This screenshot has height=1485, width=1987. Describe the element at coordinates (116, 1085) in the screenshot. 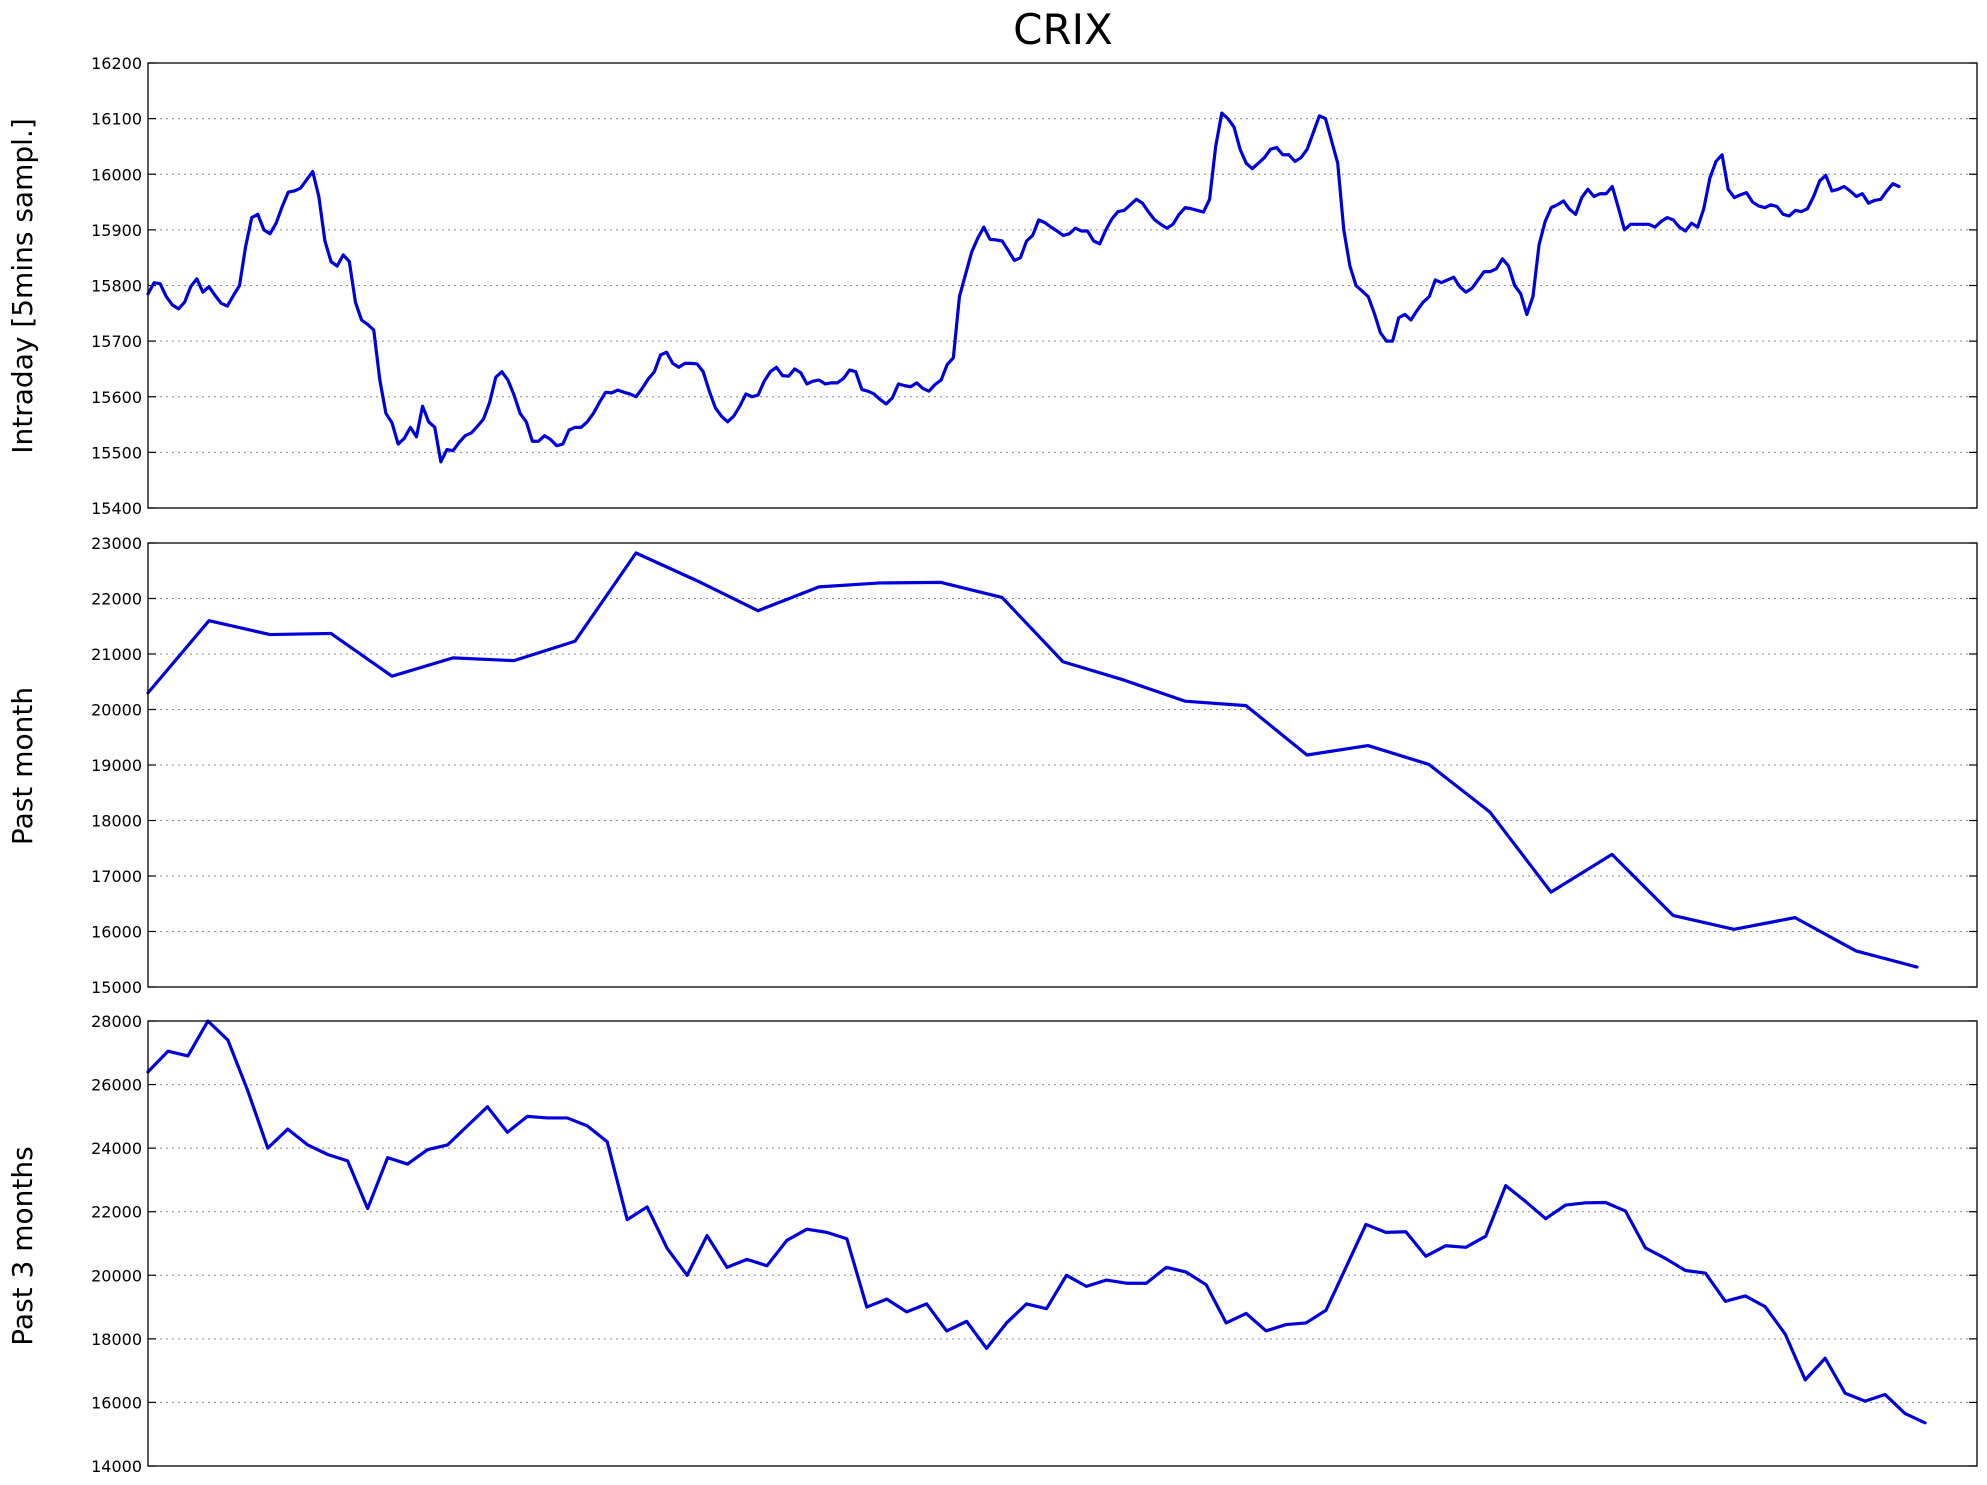

I see `ytick-label-past-3-months: 26000` at that location.